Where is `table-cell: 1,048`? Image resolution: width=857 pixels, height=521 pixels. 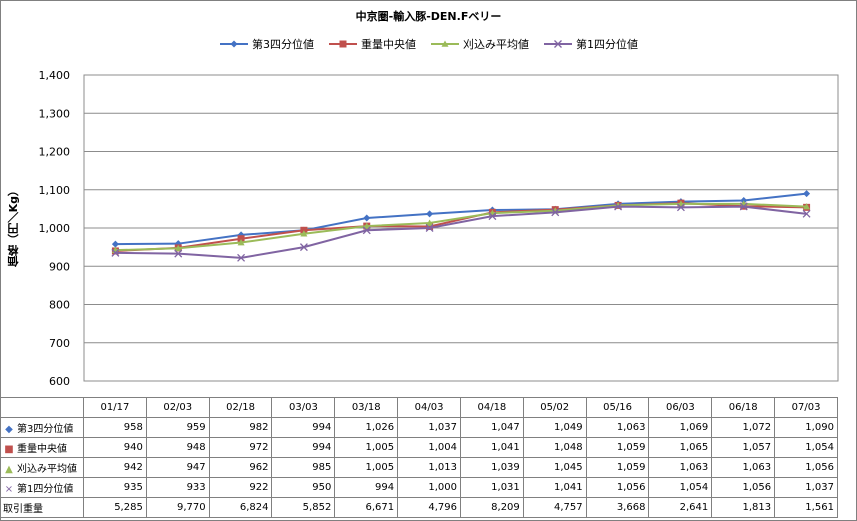 table-cell: 1,048 is located at coordinates (554, 447).